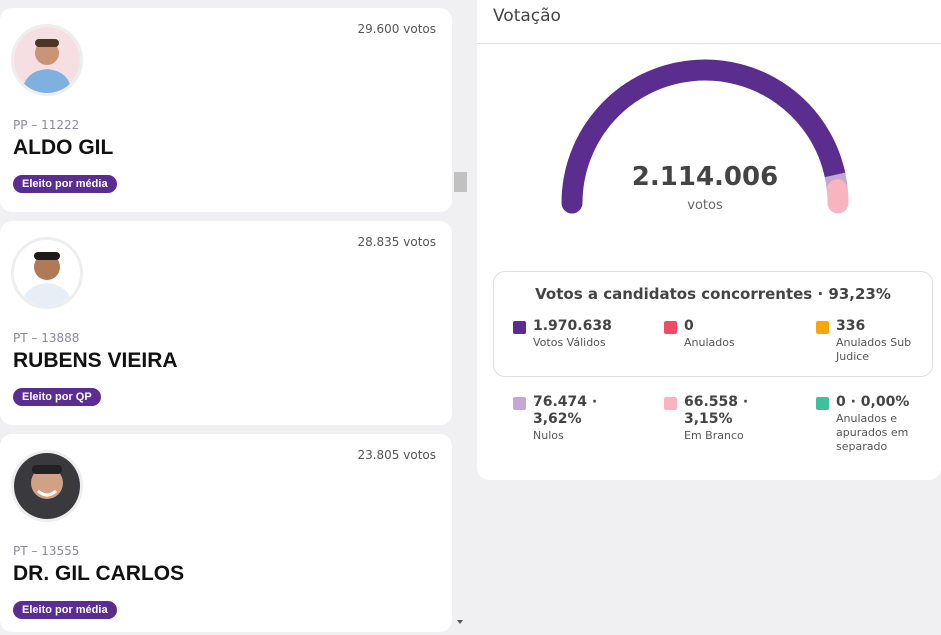  What do you see at coordinates (709, 43) in the screenshot?
I see `divider` at bounding box center [709, 43].